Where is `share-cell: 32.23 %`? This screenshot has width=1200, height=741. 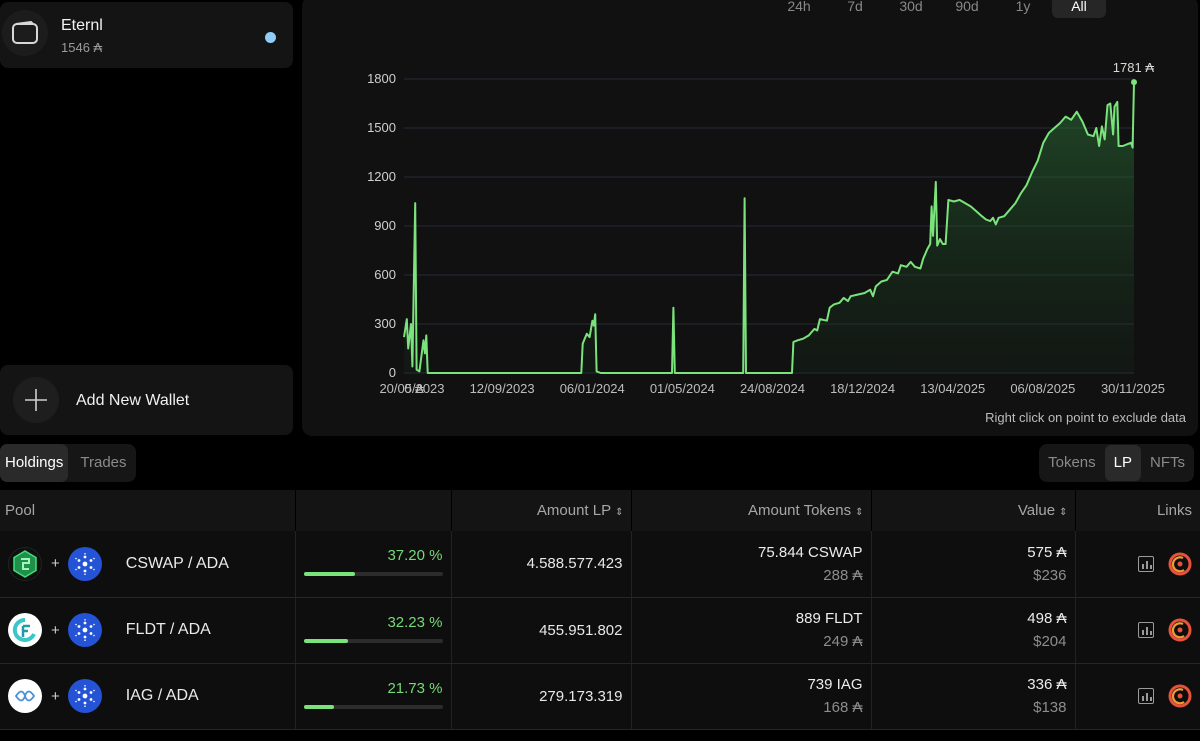
share-cell: 32.23 % is located at coordinates (373, 630).